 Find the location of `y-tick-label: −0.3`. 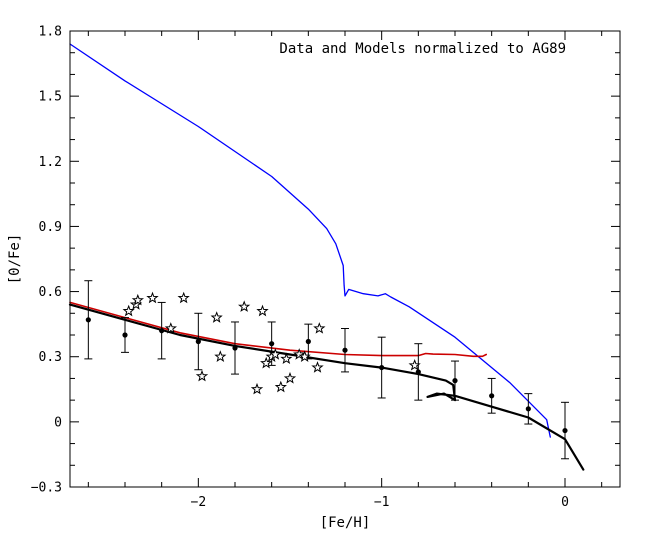

y-tick-label: −0.3 is located at coordinates (46, 488).